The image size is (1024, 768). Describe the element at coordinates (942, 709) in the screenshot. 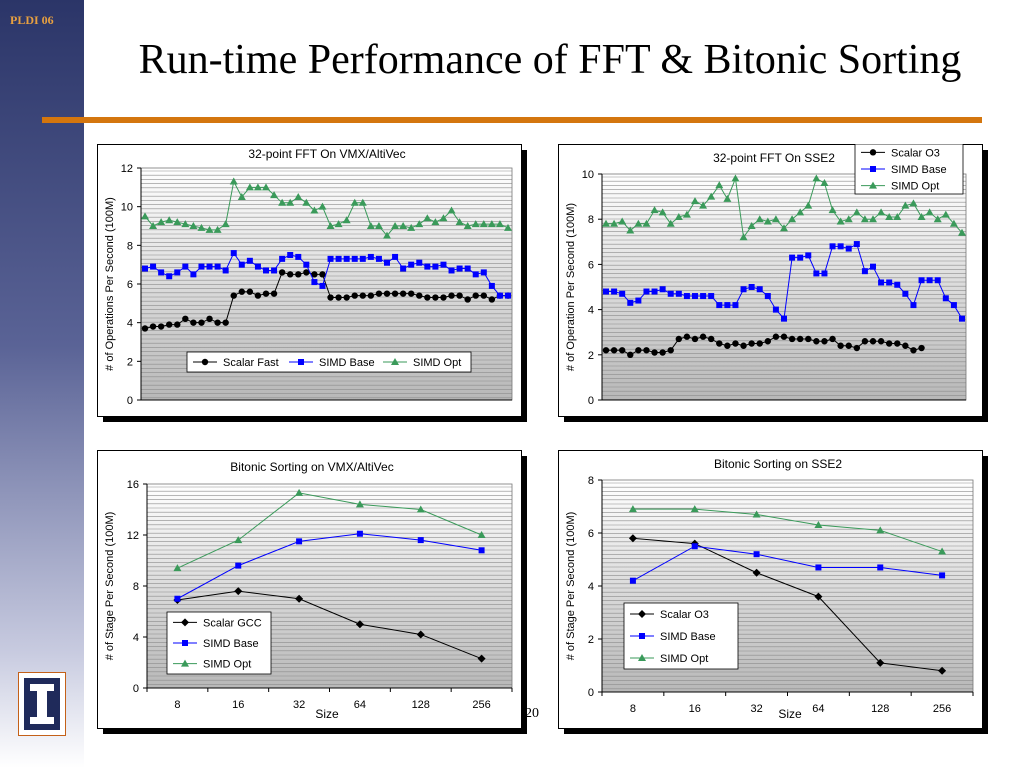

I see `x-tick-label: 256` at that location.